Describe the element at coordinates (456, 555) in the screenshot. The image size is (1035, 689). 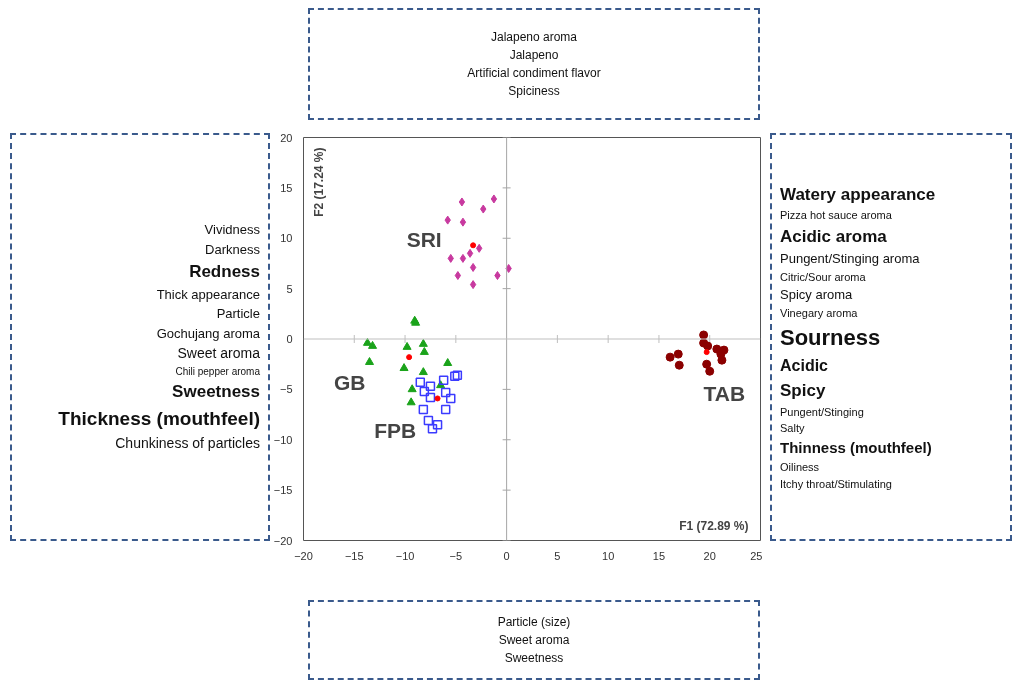
I see `x-tick-label: −5` at that location.